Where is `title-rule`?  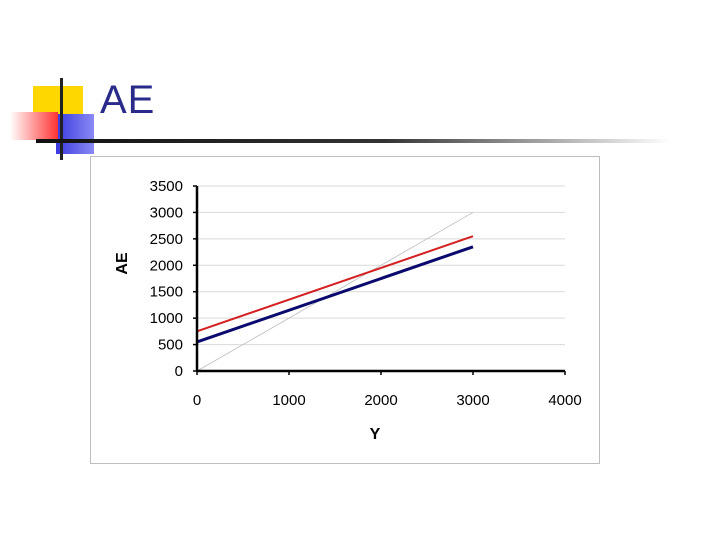
title-rule is located at coordinates (353, 141).